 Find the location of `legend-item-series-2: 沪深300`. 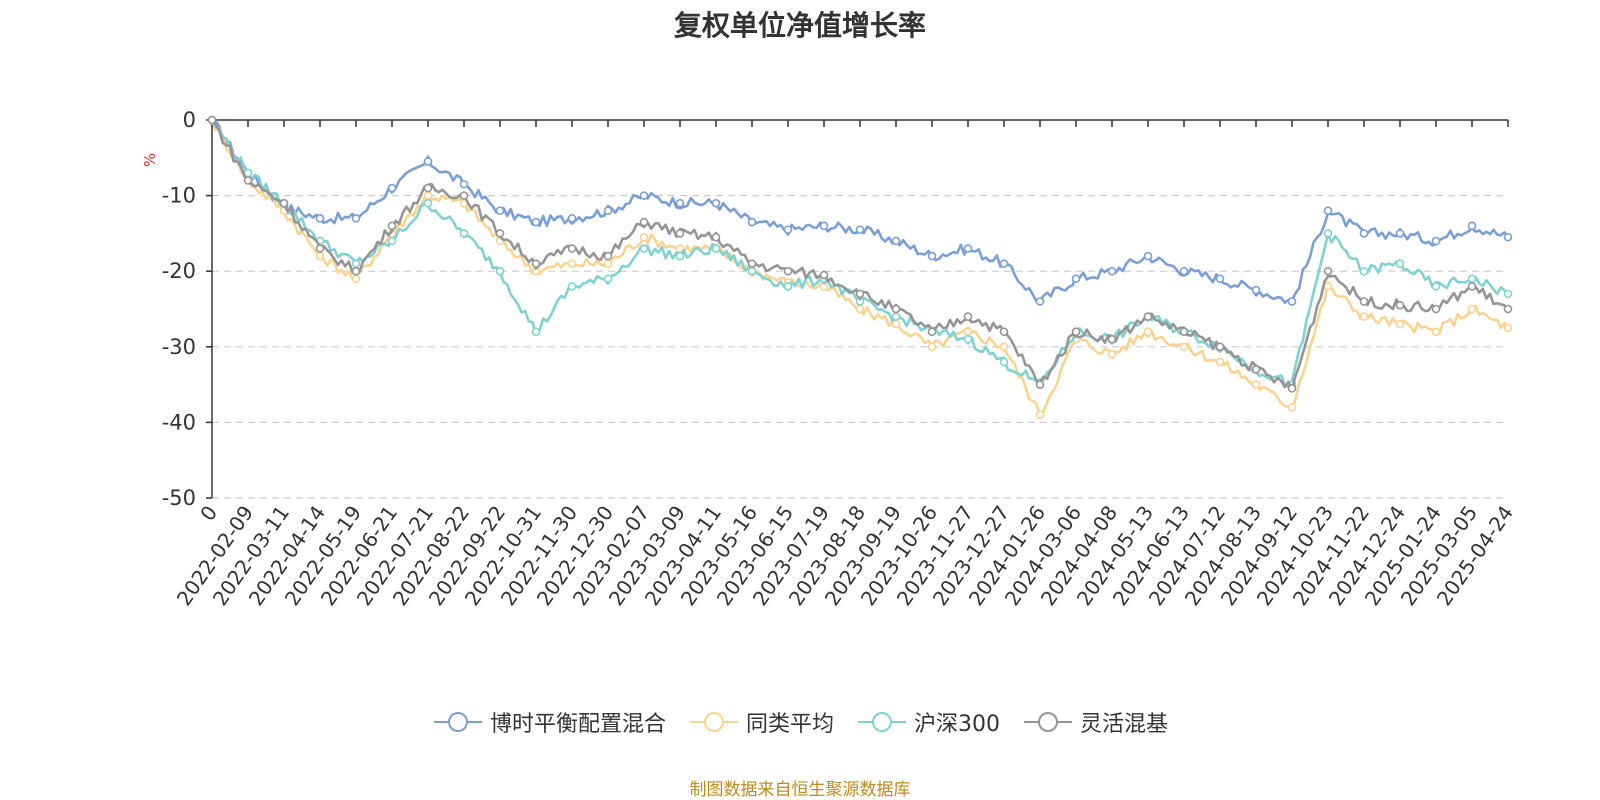

legend-item-series-2: 沪深300 is located at coordinates (928, 722).